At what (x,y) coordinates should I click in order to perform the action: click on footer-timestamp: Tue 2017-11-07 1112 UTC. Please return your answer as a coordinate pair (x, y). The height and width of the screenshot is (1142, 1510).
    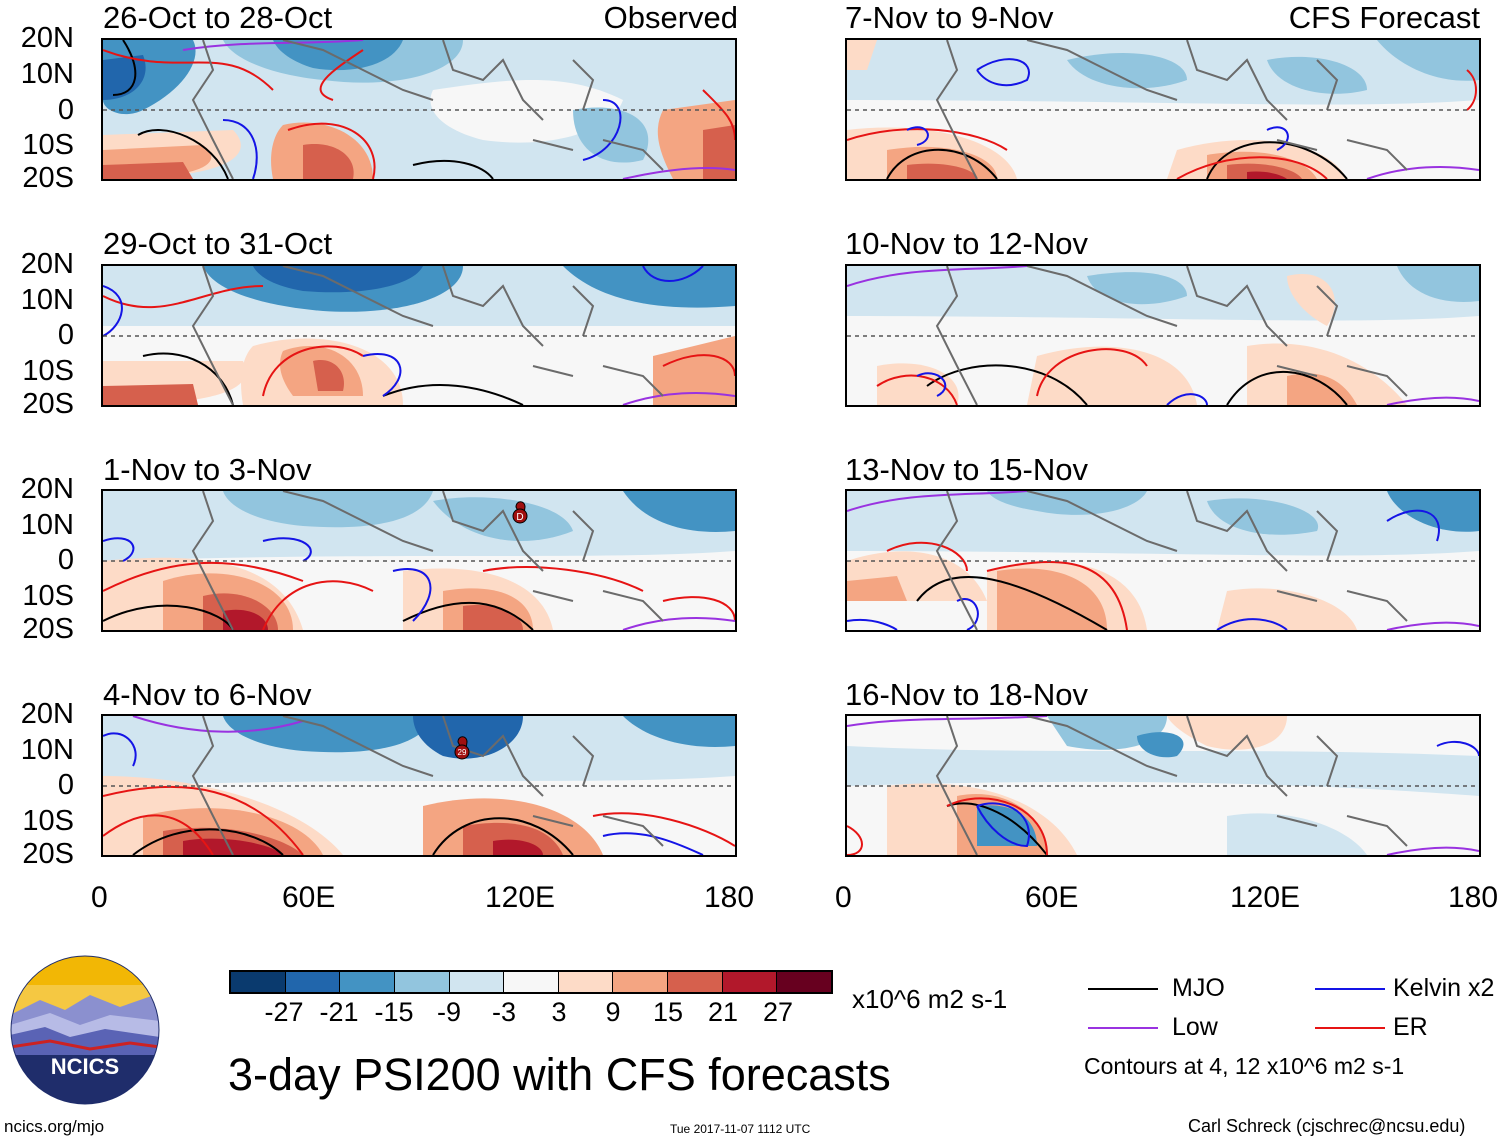
    Looking at the image, I should click on (740, 1129).